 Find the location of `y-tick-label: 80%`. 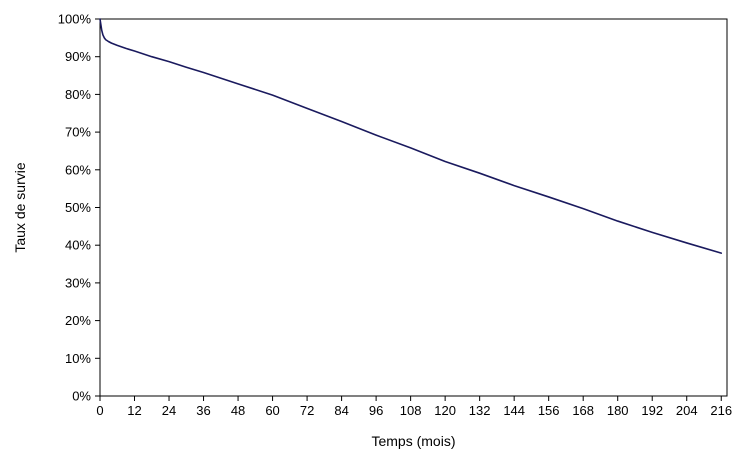

y-tick-label: 80% is located at coordinates (78, 94).